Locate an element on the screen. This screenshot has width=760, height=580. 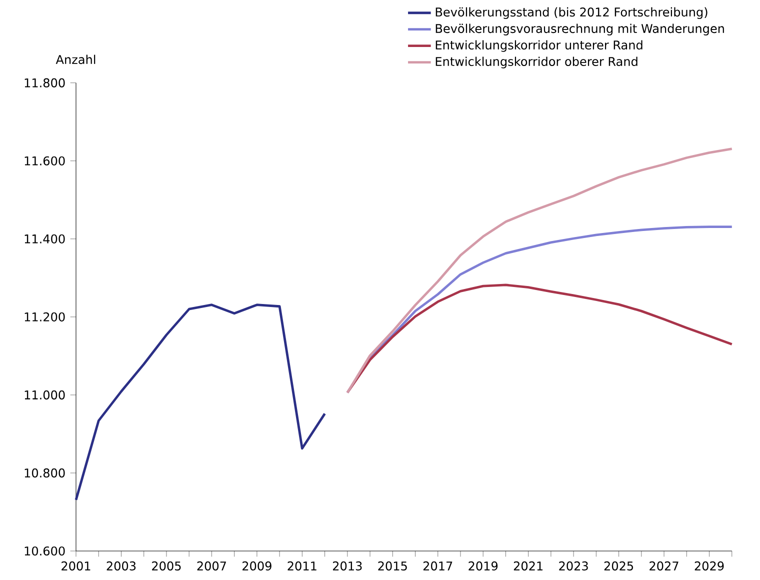
x-tick-label: 2027 is located at coordinates (664, 566).